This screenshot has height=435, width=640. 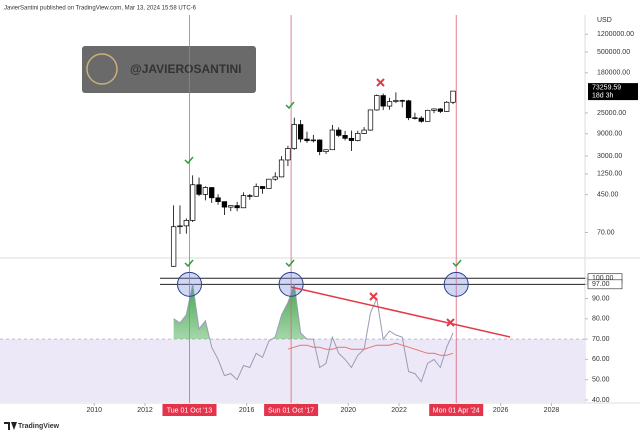 I want to click on y-tick-label: 90.00, so click(x=601, y=298).